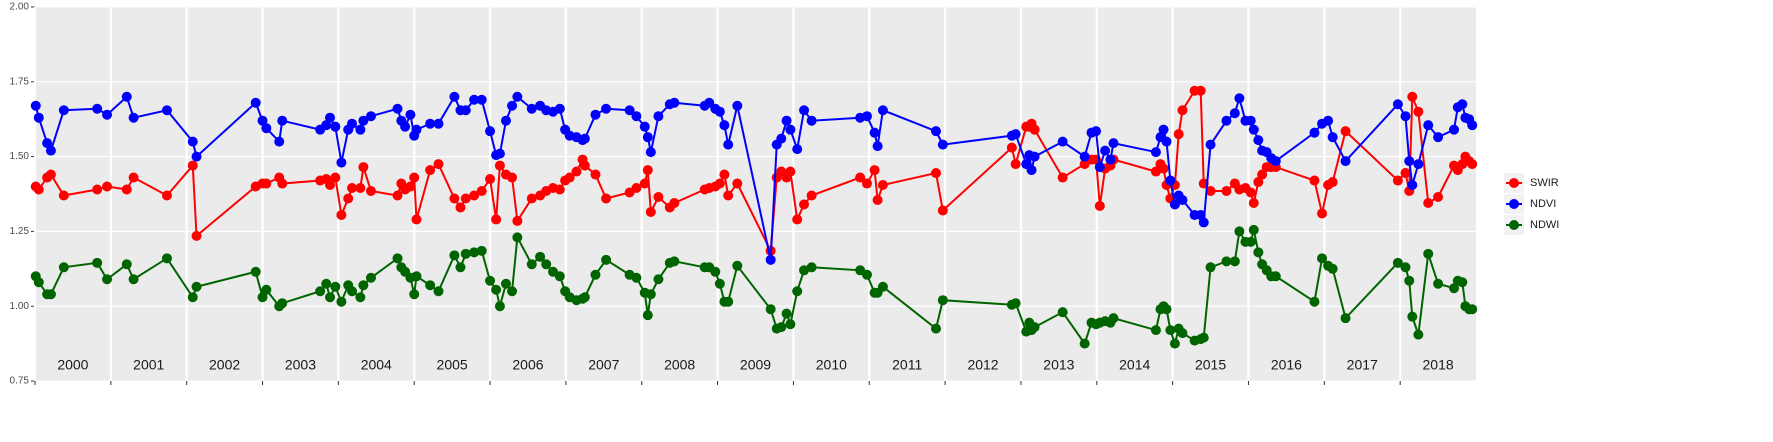  What do you see at coordinates (603, 365) in the screenshot?
I see `year-label: 2007` at bounding box center [603, 365].